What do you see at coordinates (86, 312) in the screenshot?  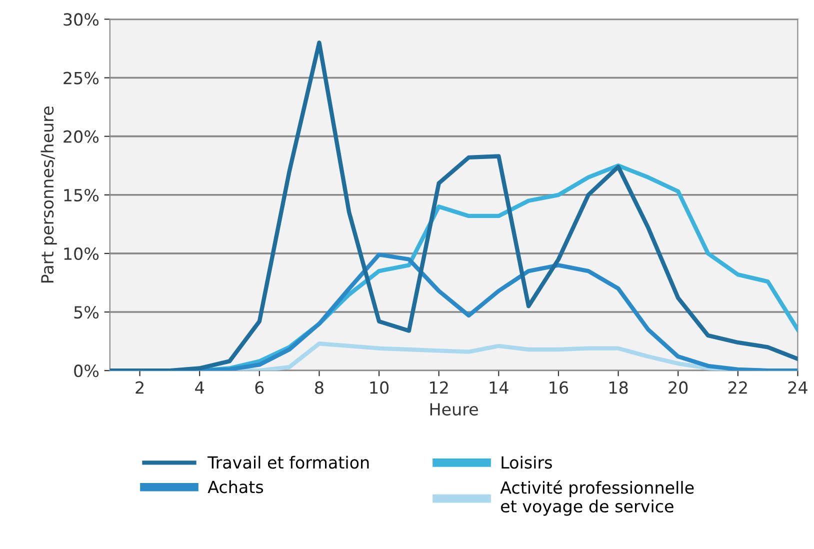 I see `y-tick-label: 5%` at bounding box center [86, 312].